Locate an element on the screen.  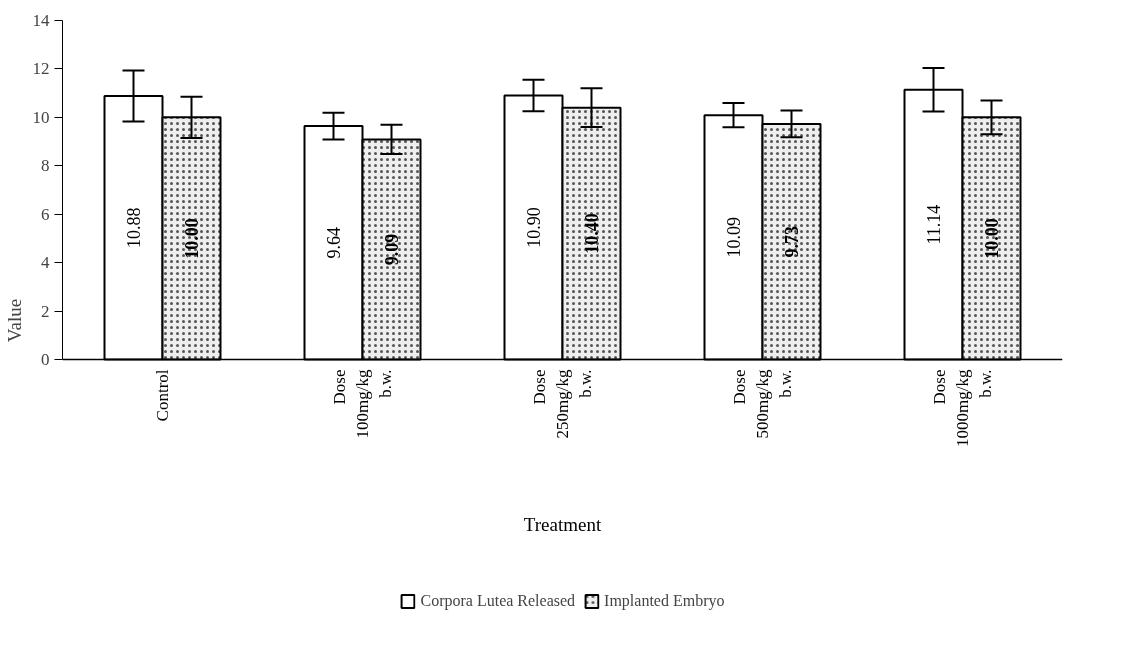
y-tick-label: 6 is located at coordinates (45, 214).